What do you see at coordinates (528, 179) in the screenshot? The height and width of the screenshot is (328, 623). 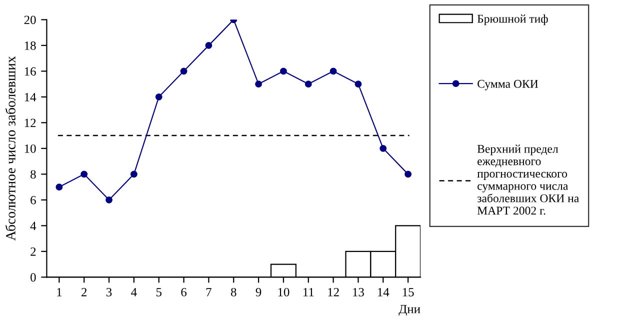 I see `legend-label: Верхний предел ежедневного прогностического суммарного числа заболевших ОКИ на МАРТ 2002 г.` at bounding box center [528, 179].